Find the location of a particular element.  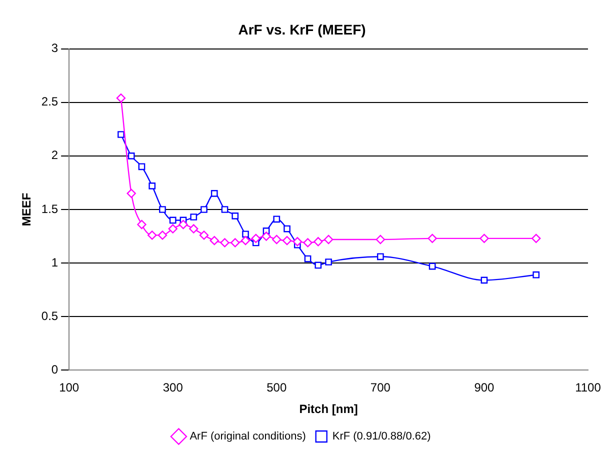

chart-title: ArF vs. KrF (MEEF) is located at coordinates (302, 29).